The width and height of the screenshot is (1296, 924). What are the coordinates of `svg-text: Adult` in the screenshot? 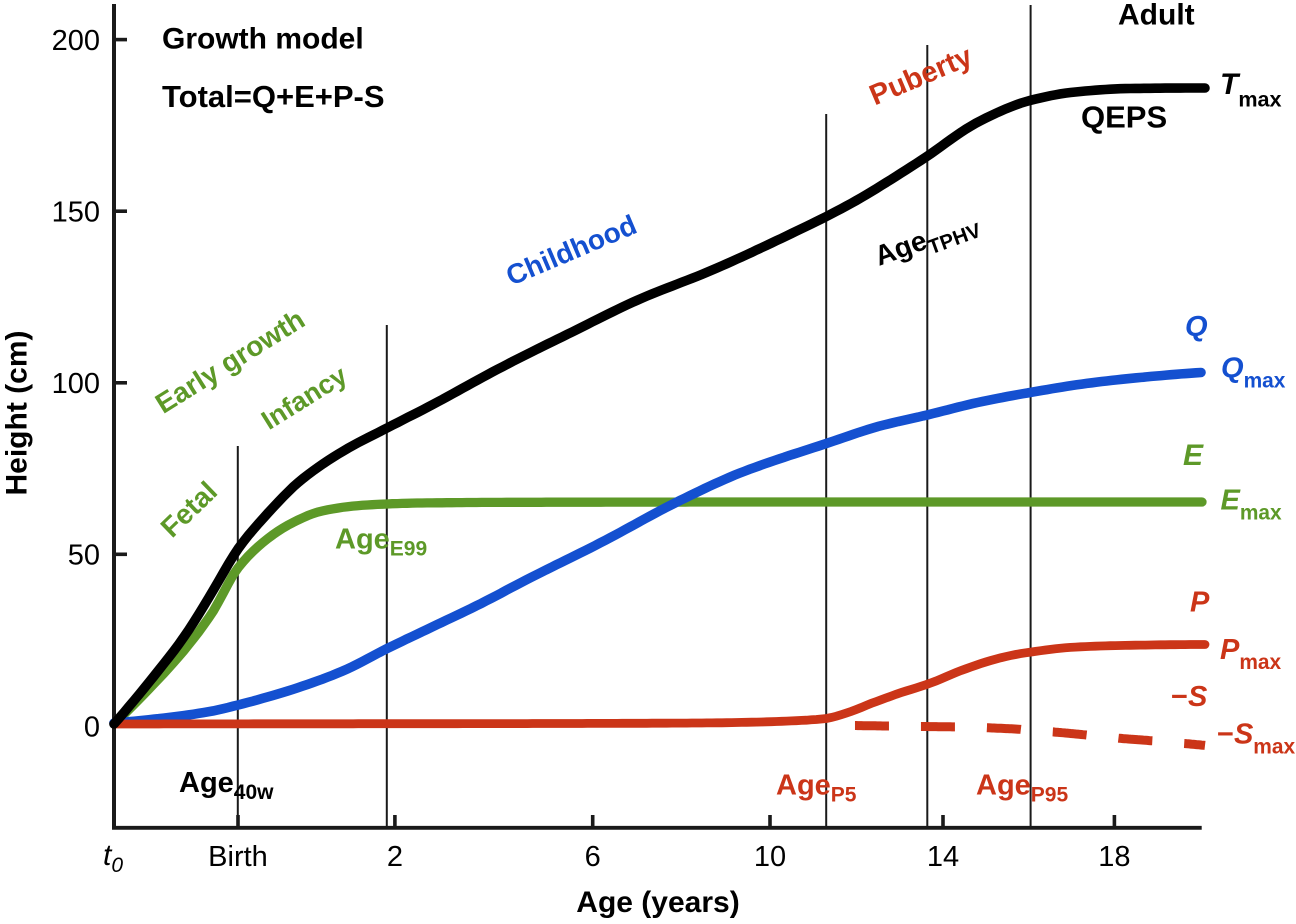 It's located at (1156, 16).